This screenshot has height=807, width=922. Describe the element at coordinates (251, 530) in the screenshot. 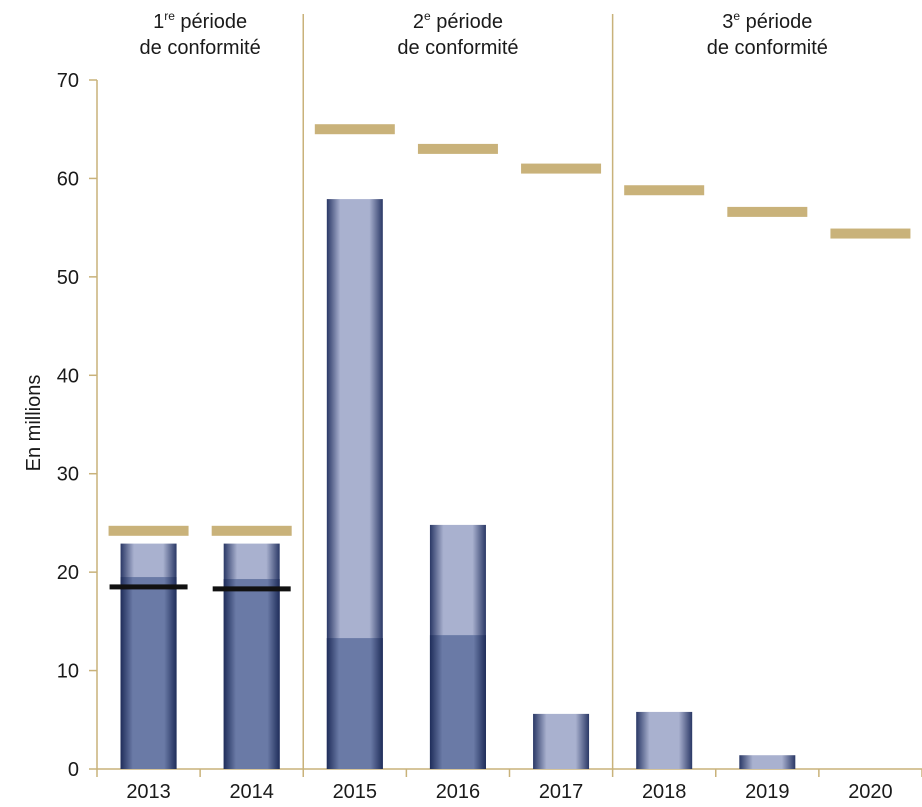

I see `gold-marker-2014` at that location.